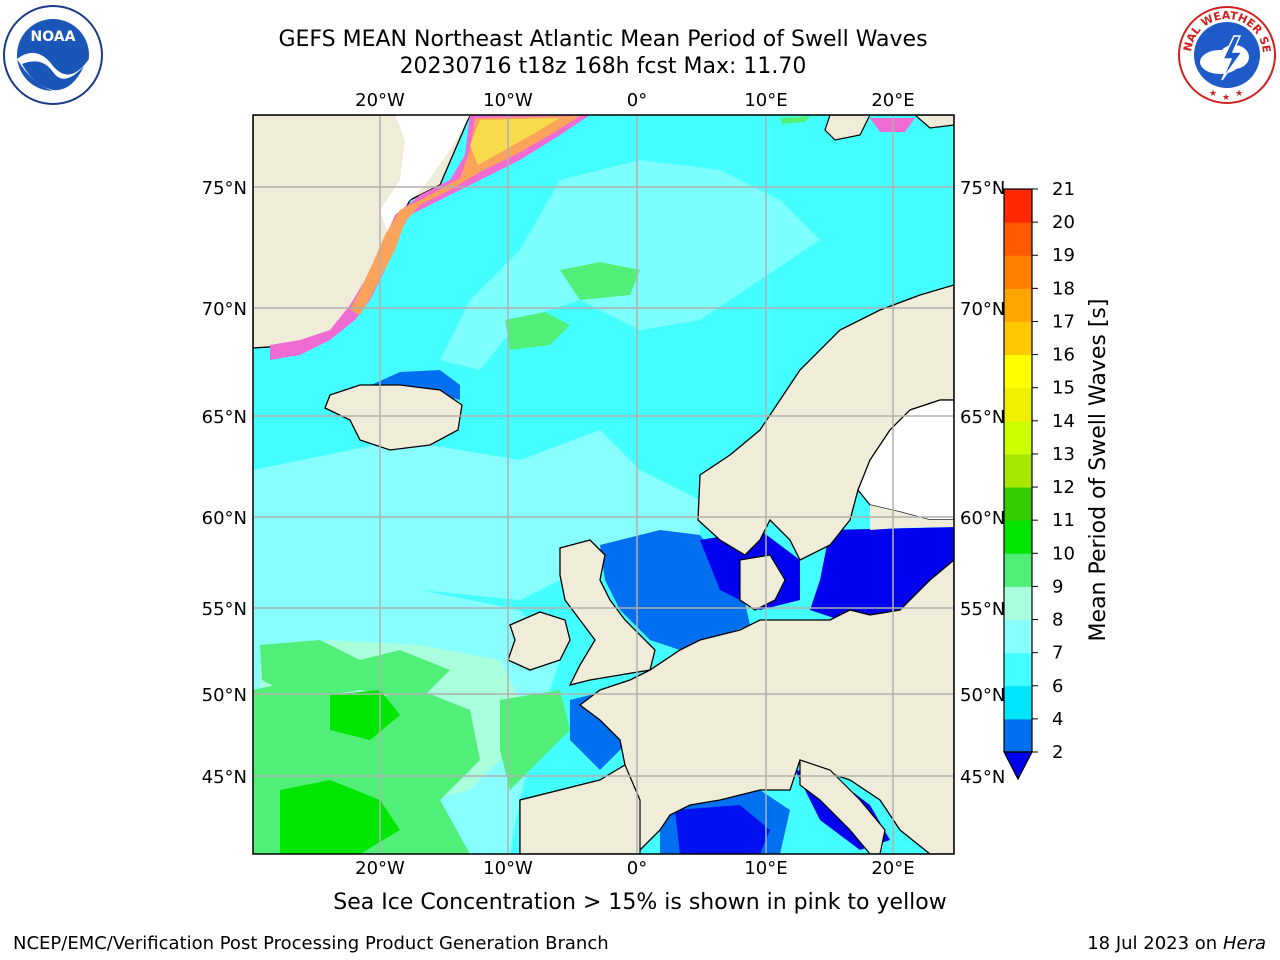  I want to click on lon-label-top-10w: 10°W, so click(508, 100).